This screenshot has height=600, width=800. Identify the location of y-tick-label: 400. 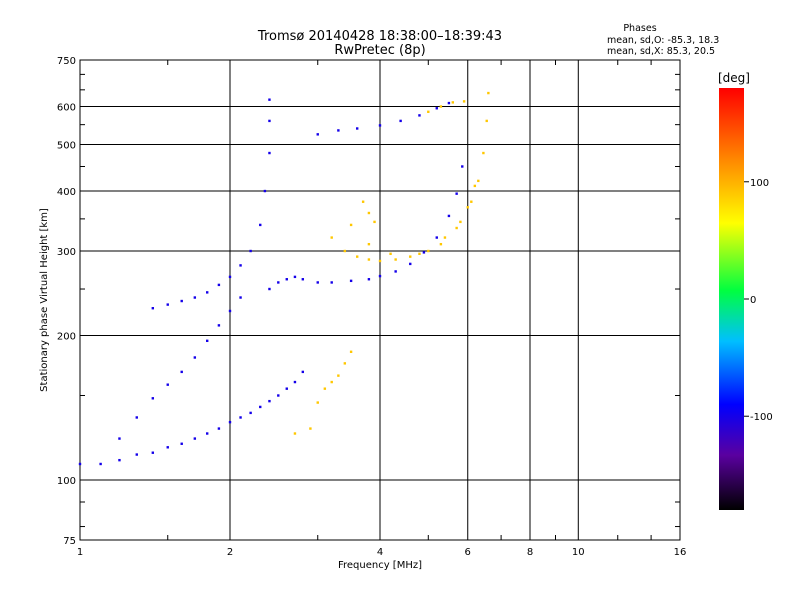
(66, 192).